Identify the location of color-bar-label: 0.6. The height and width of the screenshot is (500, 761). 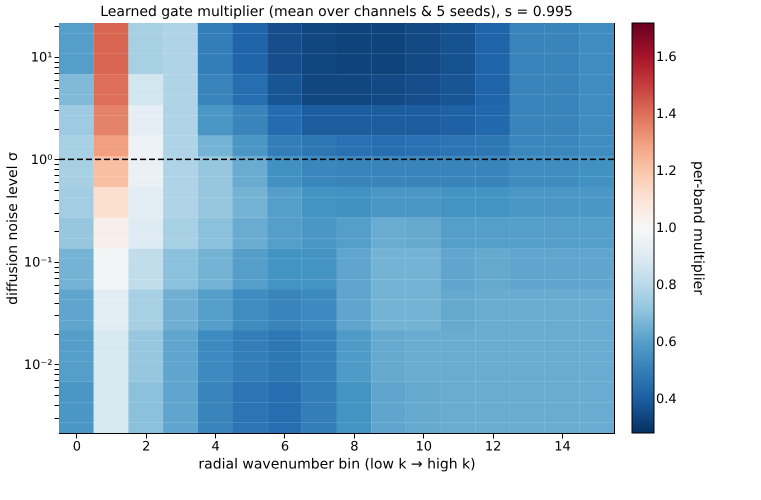
(666, 342).